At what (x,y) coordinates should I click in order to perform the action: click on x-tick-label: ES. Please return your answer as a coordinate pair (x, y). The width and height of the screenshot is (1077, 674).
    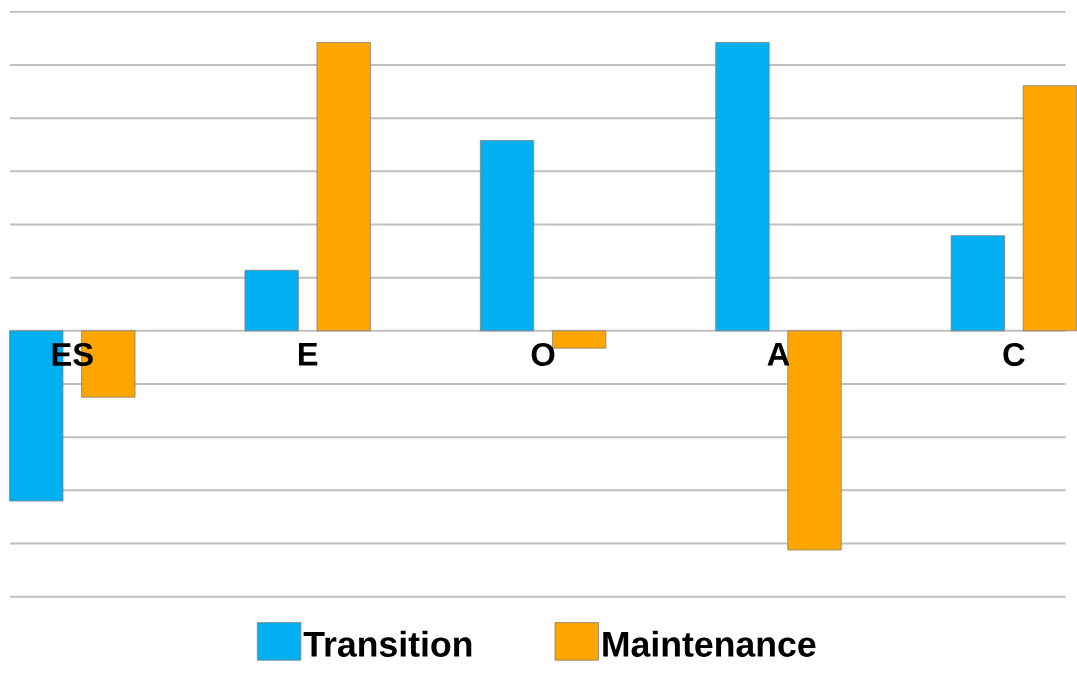
    Looking at the image, I should click on (72, 354).